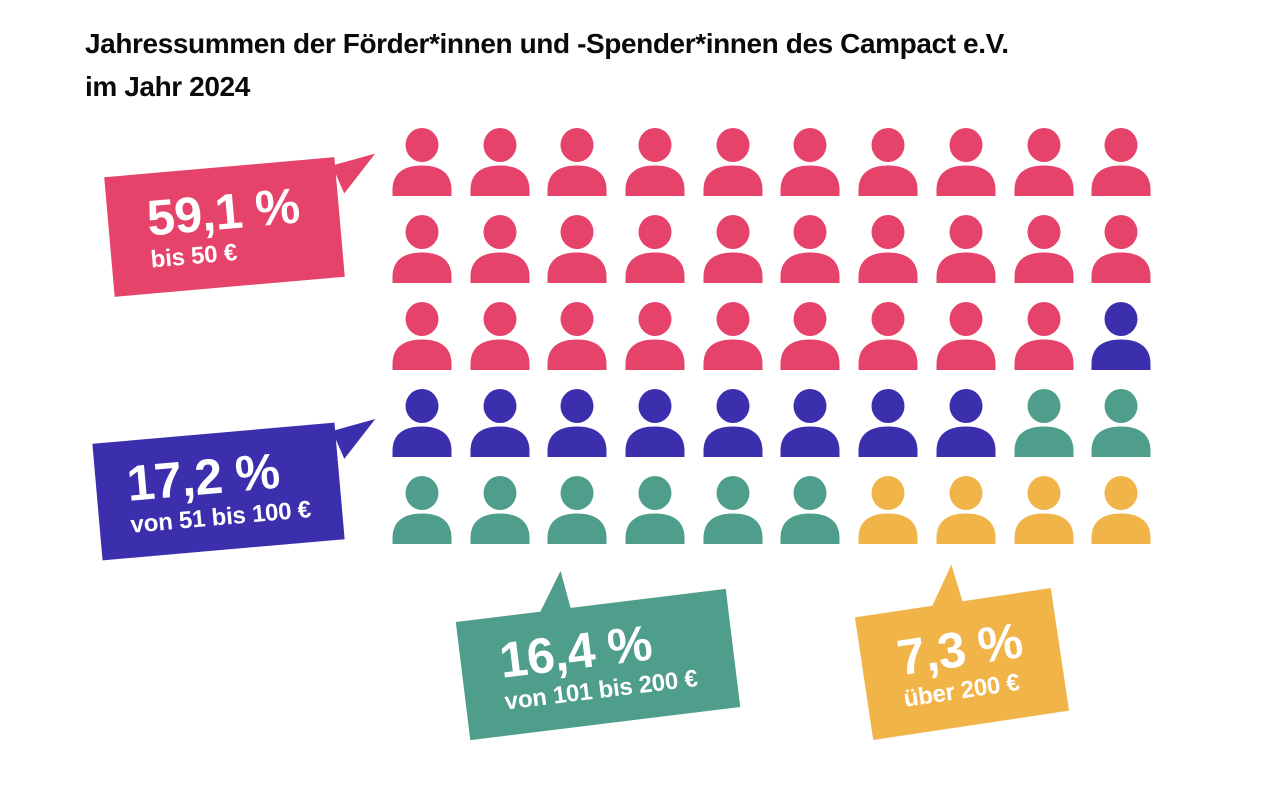  I want to click on callout-bubble-bis-50: 59,1 % bis 50 €, so click(224, 227).